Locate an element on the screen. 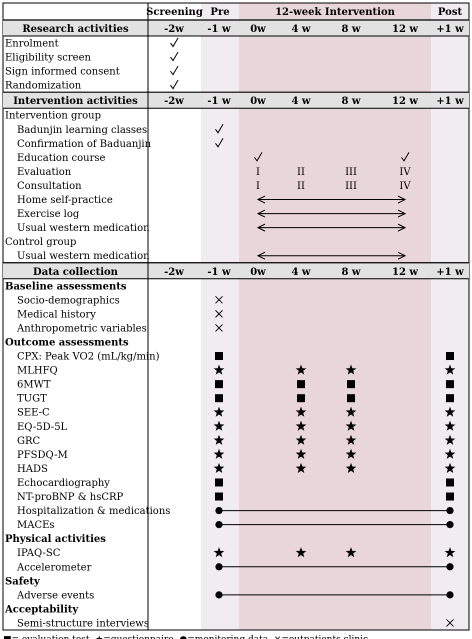 This screenshot has width=472, height=639. row-label: CPX: Peak VO2 (mL/kg/min) is located at coordinates (88, 357).